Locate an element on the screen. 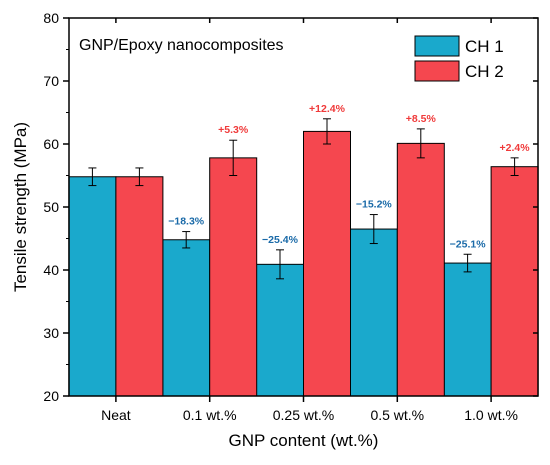  y-tick-label: 60 is located at coordinates (51, 144).